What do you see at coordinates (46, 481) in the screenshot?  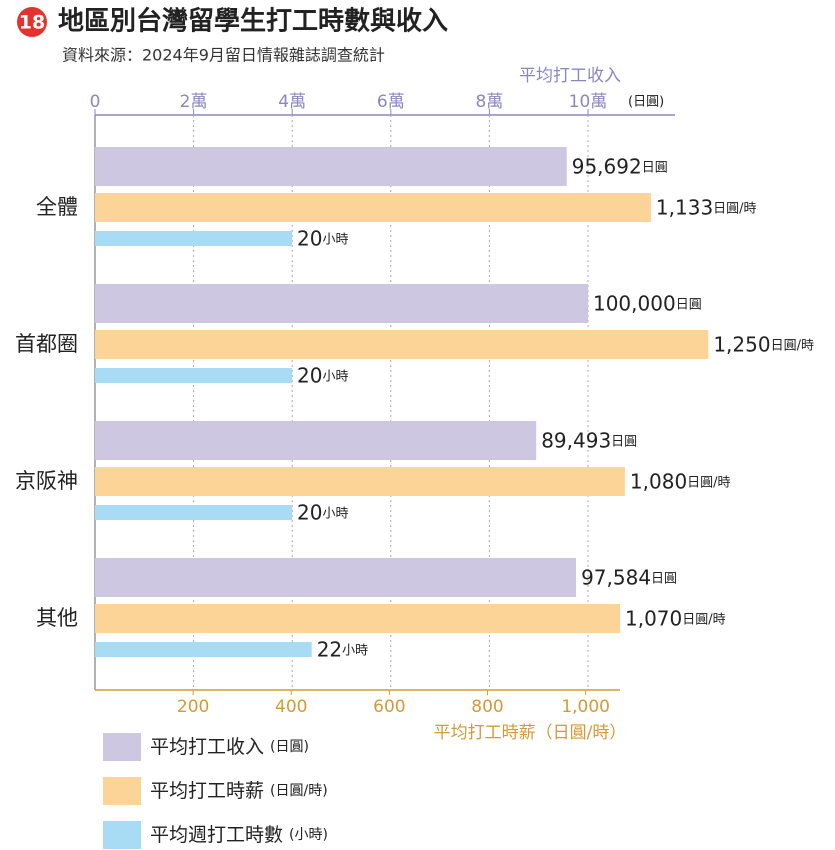 I see `y-tick-label: 京阪神` at bounding box center [46, 481].